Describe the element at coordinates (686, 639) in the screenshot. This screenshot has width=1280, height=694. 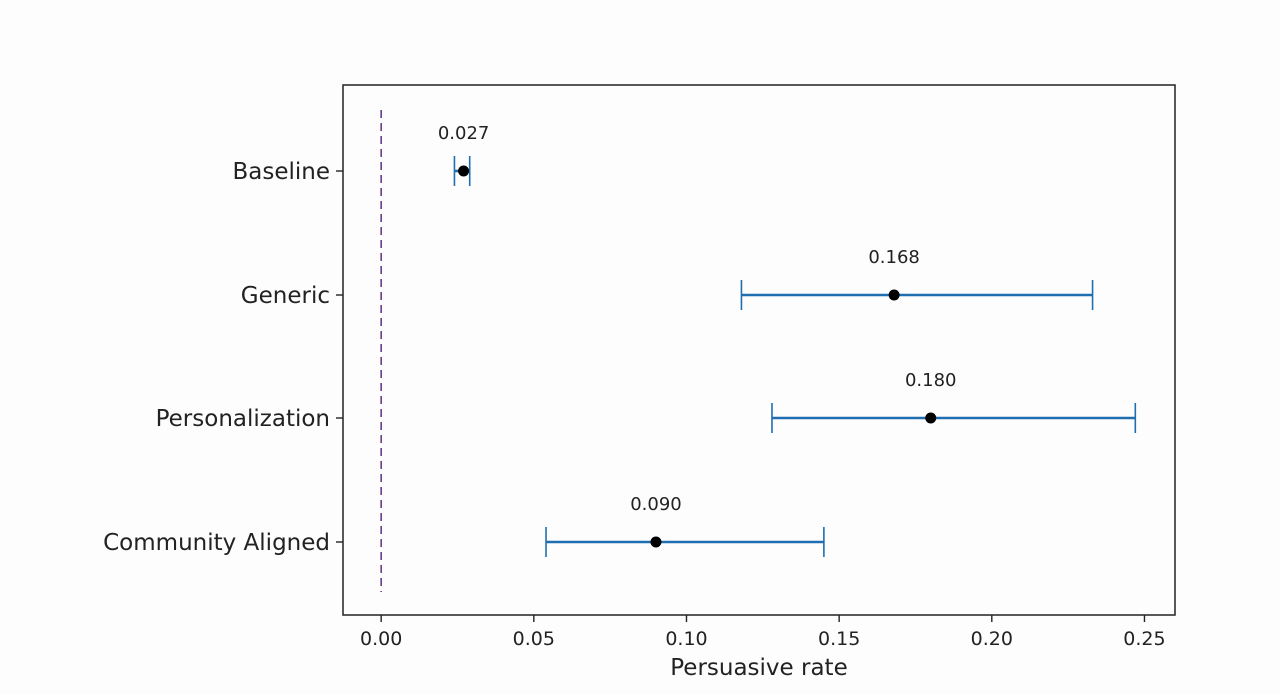
I see `x-tick-label: 0.10` at that location.